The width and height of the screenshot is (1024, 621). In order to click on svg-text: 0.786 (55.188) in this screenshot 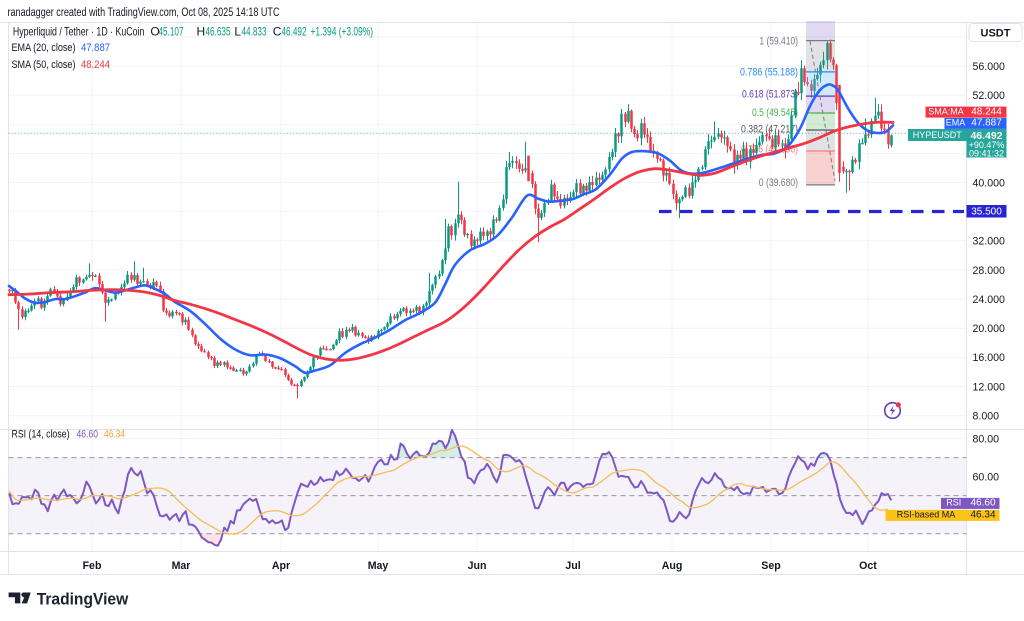, I will do `click(769, 73)`.